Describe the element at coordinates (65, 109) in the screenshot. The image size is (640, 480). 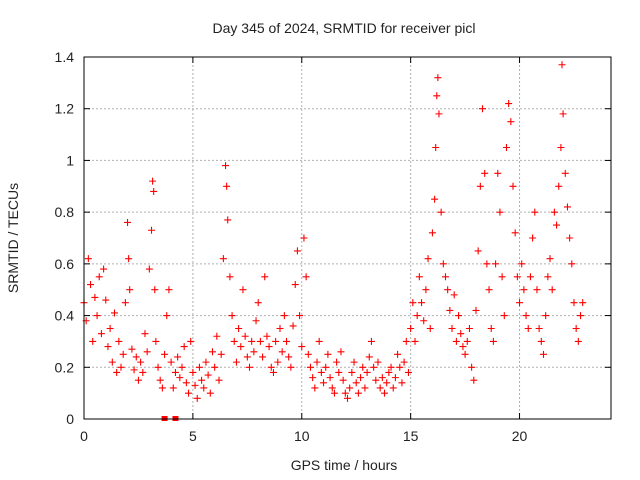
I see `y-tick-label: 1.2` at that location.